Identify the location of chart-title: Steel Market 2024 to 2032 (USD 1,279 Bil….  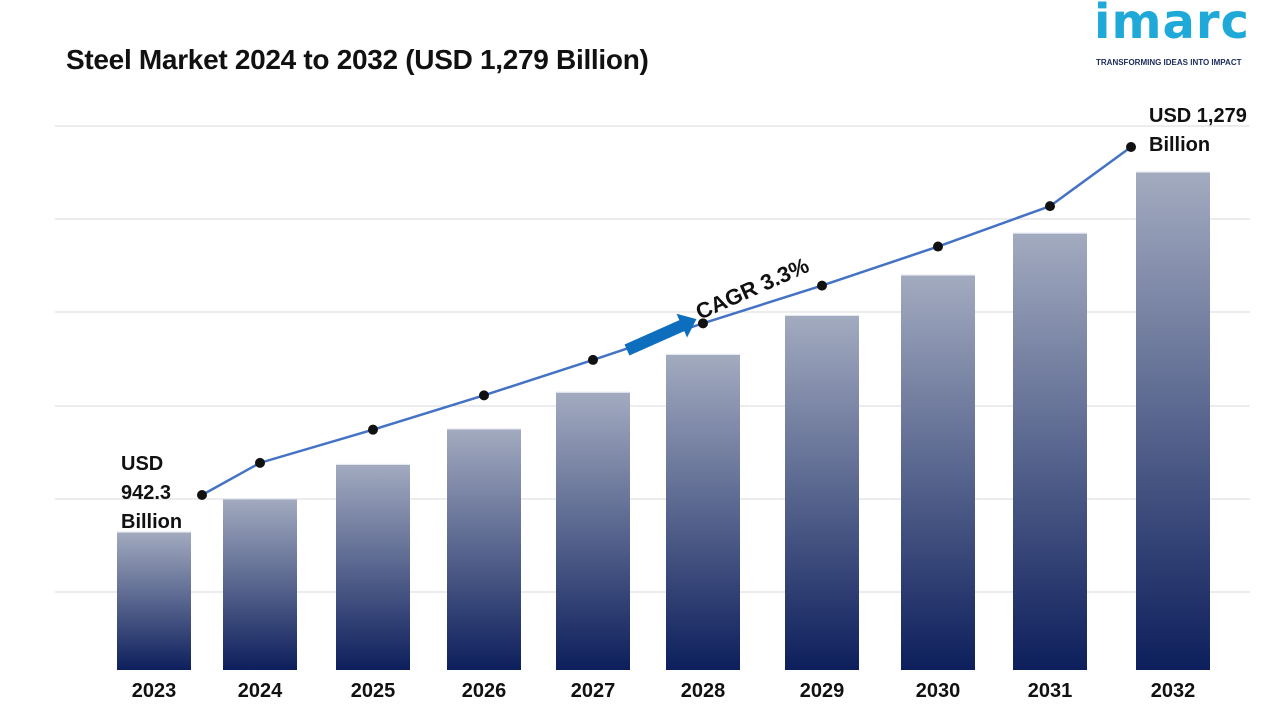
(357, 59).